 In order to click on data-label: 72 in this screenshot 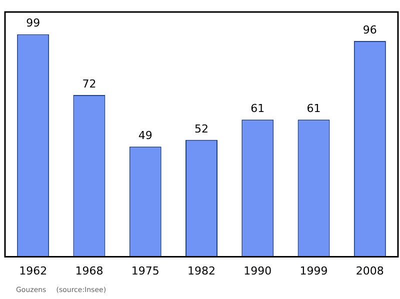, I will do `click(89, 83)`.